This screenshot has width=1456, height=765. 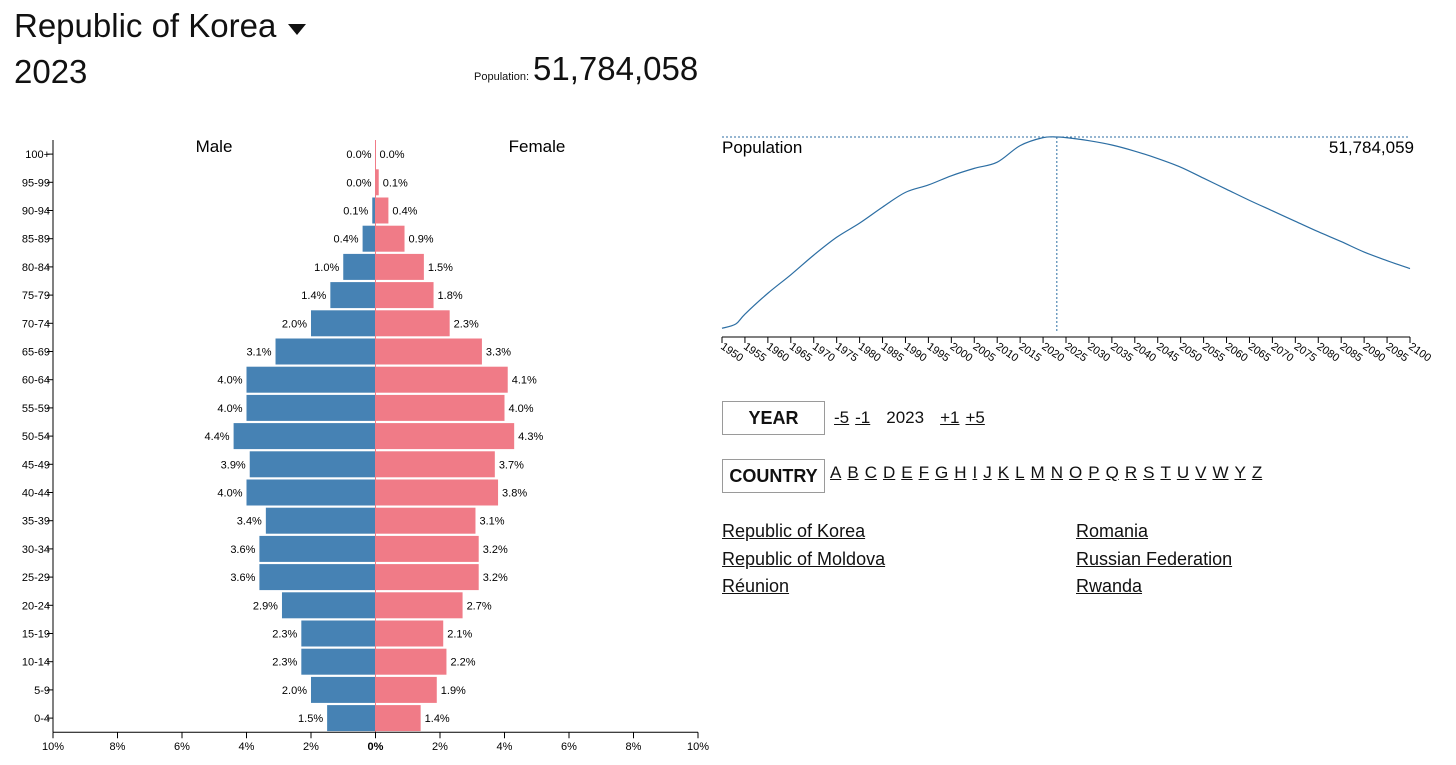 I want to click on age-group-label: 10-14, so click(x=36, y=663).